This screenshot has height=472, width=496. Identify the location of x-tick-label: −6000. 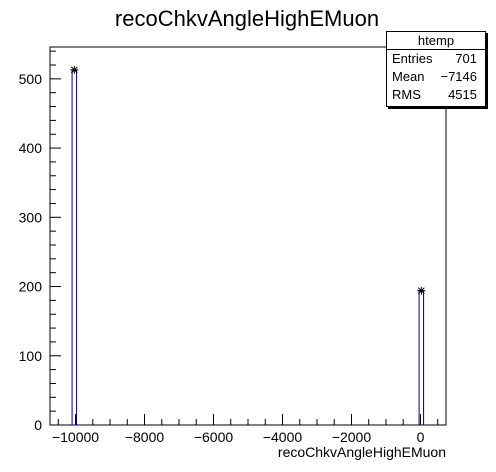
(214, 437).